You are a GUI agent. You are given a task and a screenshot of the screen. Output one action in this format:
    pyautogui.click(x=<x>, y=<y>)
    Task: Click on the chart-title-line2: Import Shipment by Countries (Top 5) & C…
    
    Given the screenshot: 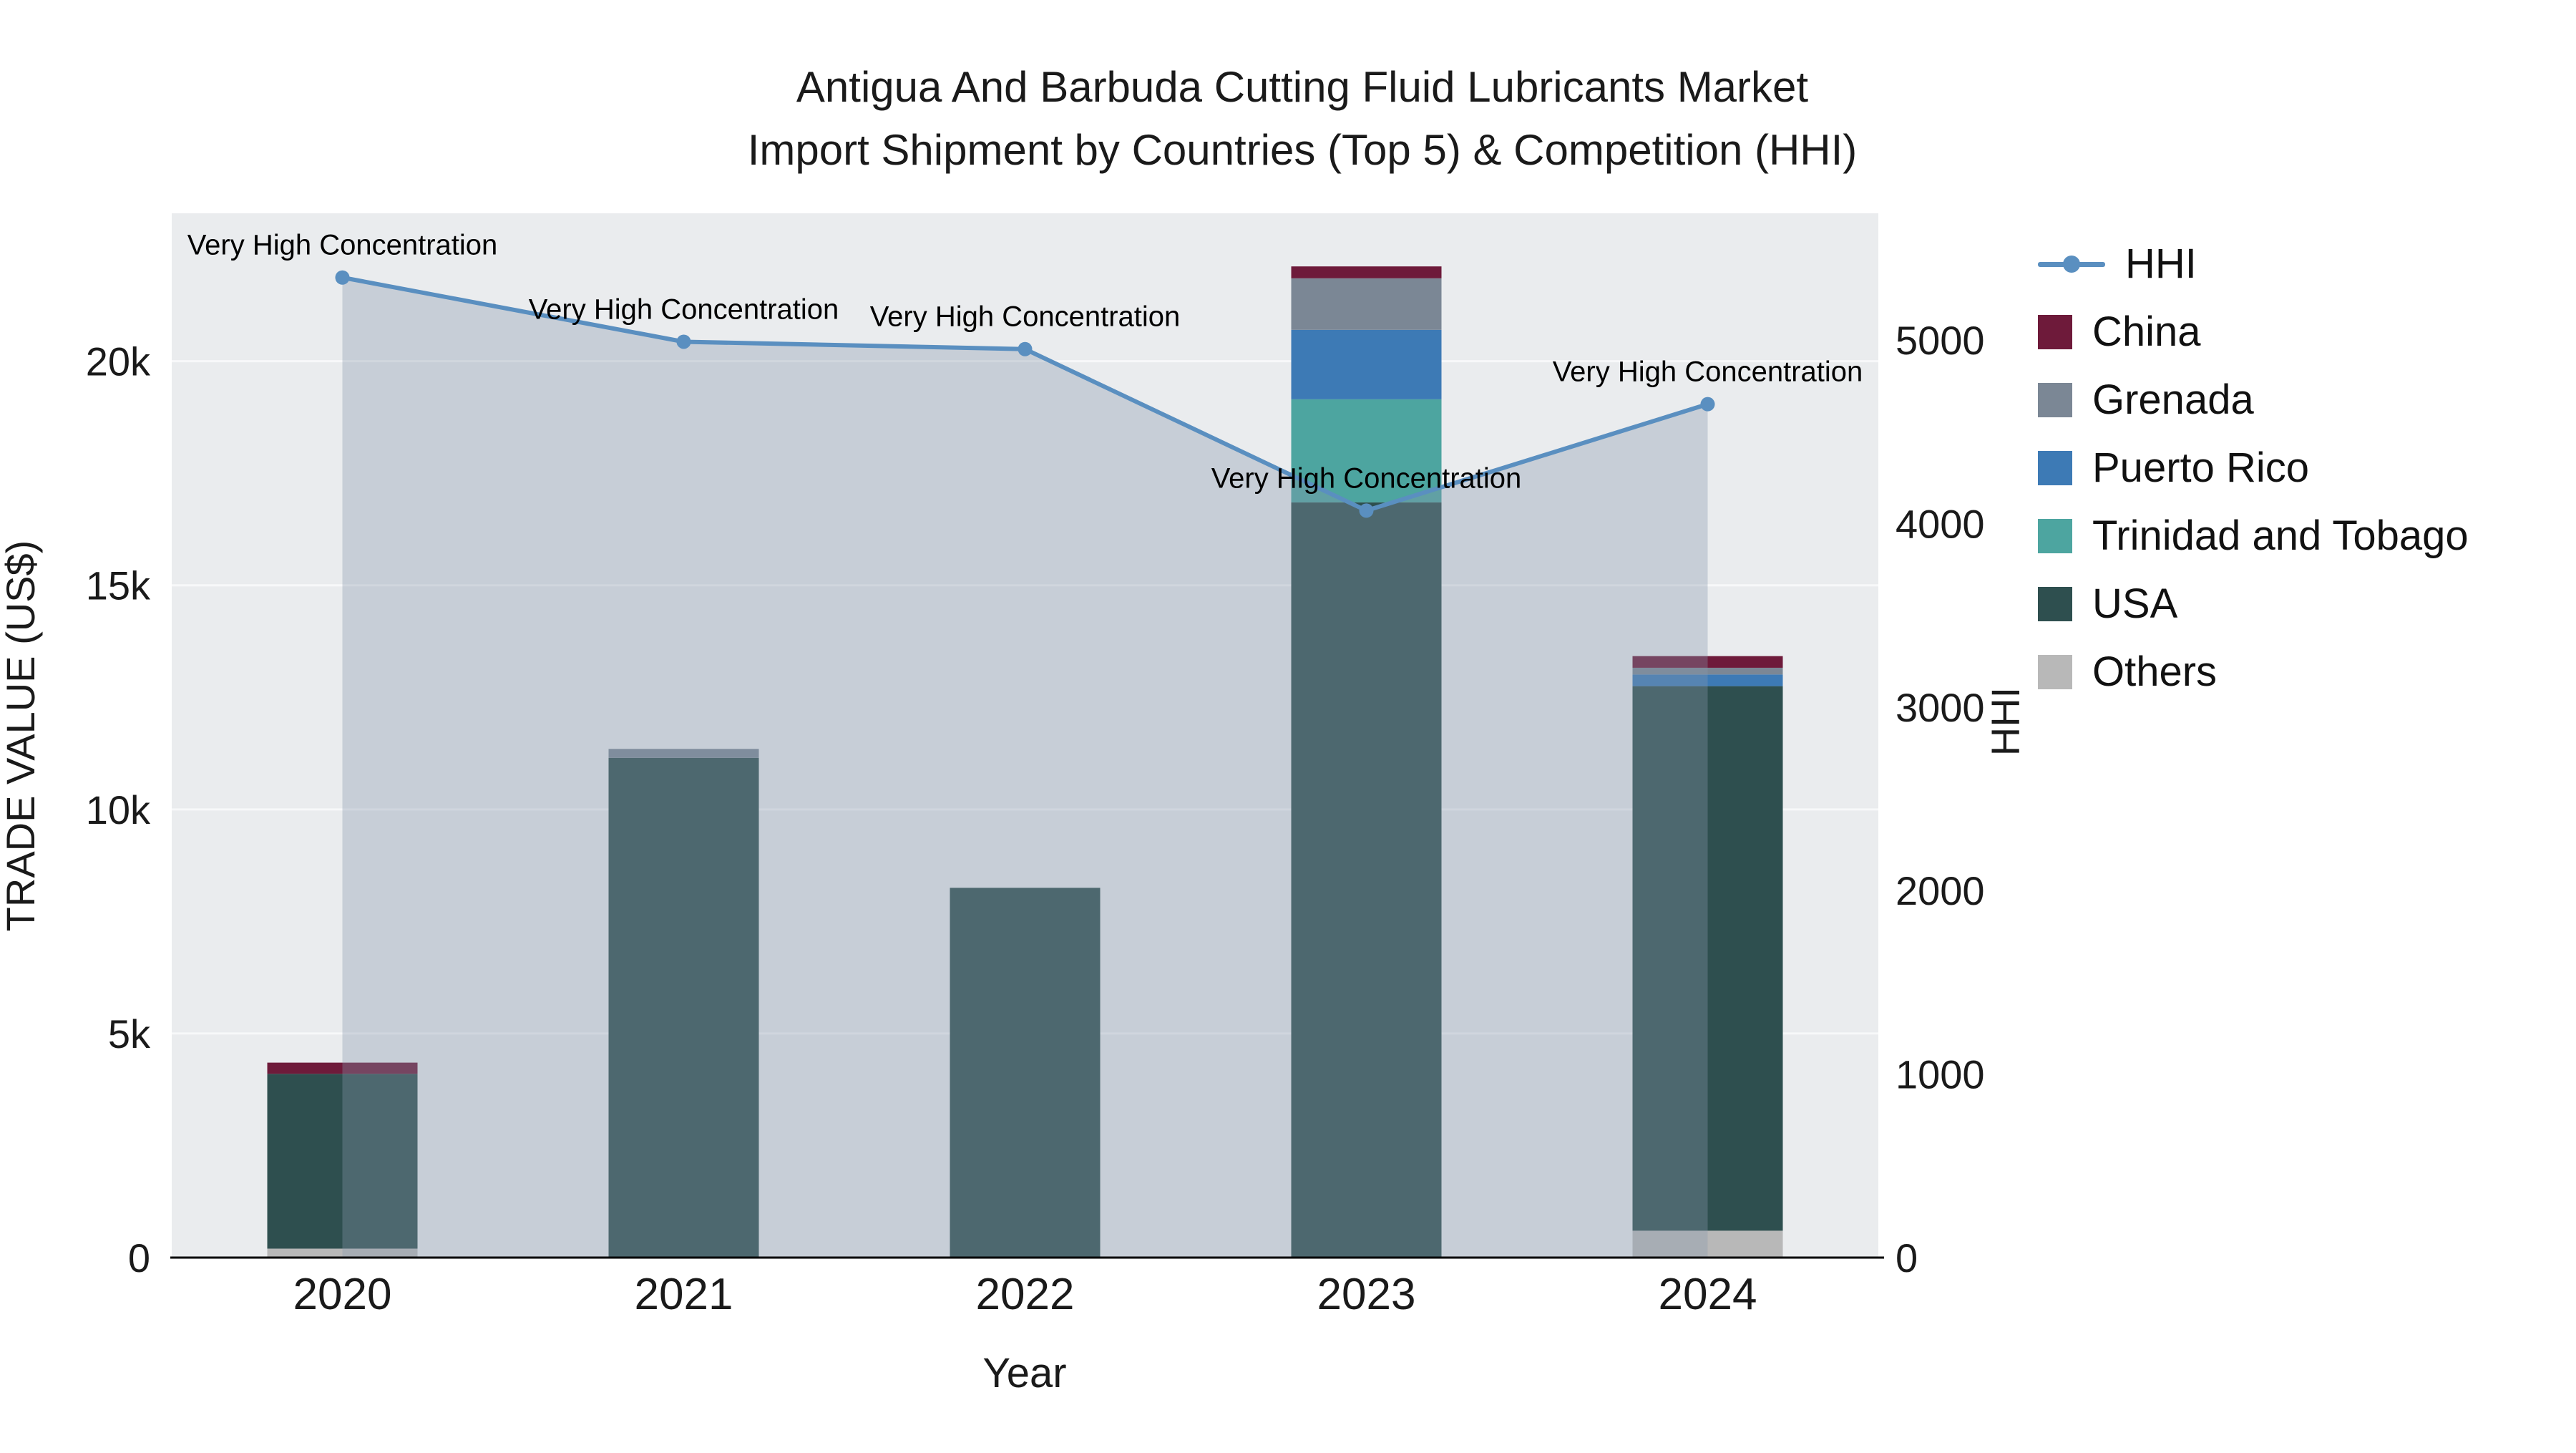 What is the action you would take?
    pyautogui.click(x=1303, y=150)
    